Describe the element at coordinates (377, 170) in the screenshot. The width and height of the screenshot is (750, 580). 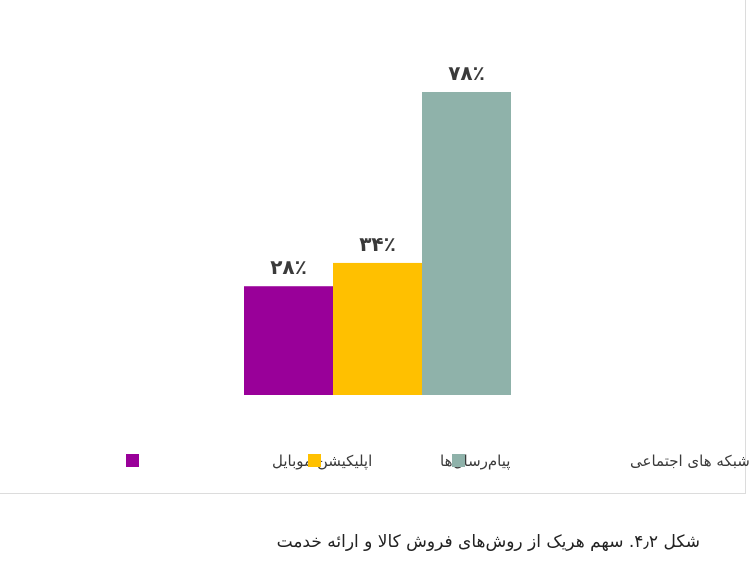
I see `value-labels-group: ۲۸٪ ۳۴٪ ۷۸٪` at that location.